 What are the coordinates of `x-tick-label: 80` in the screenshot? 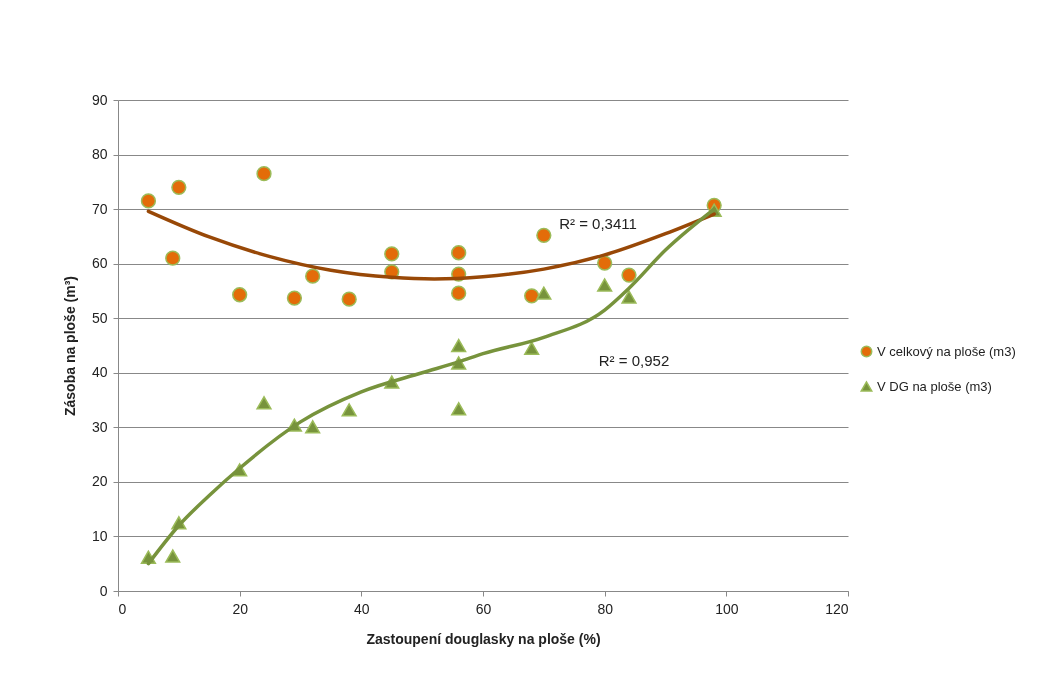 It's located at (605, 608).